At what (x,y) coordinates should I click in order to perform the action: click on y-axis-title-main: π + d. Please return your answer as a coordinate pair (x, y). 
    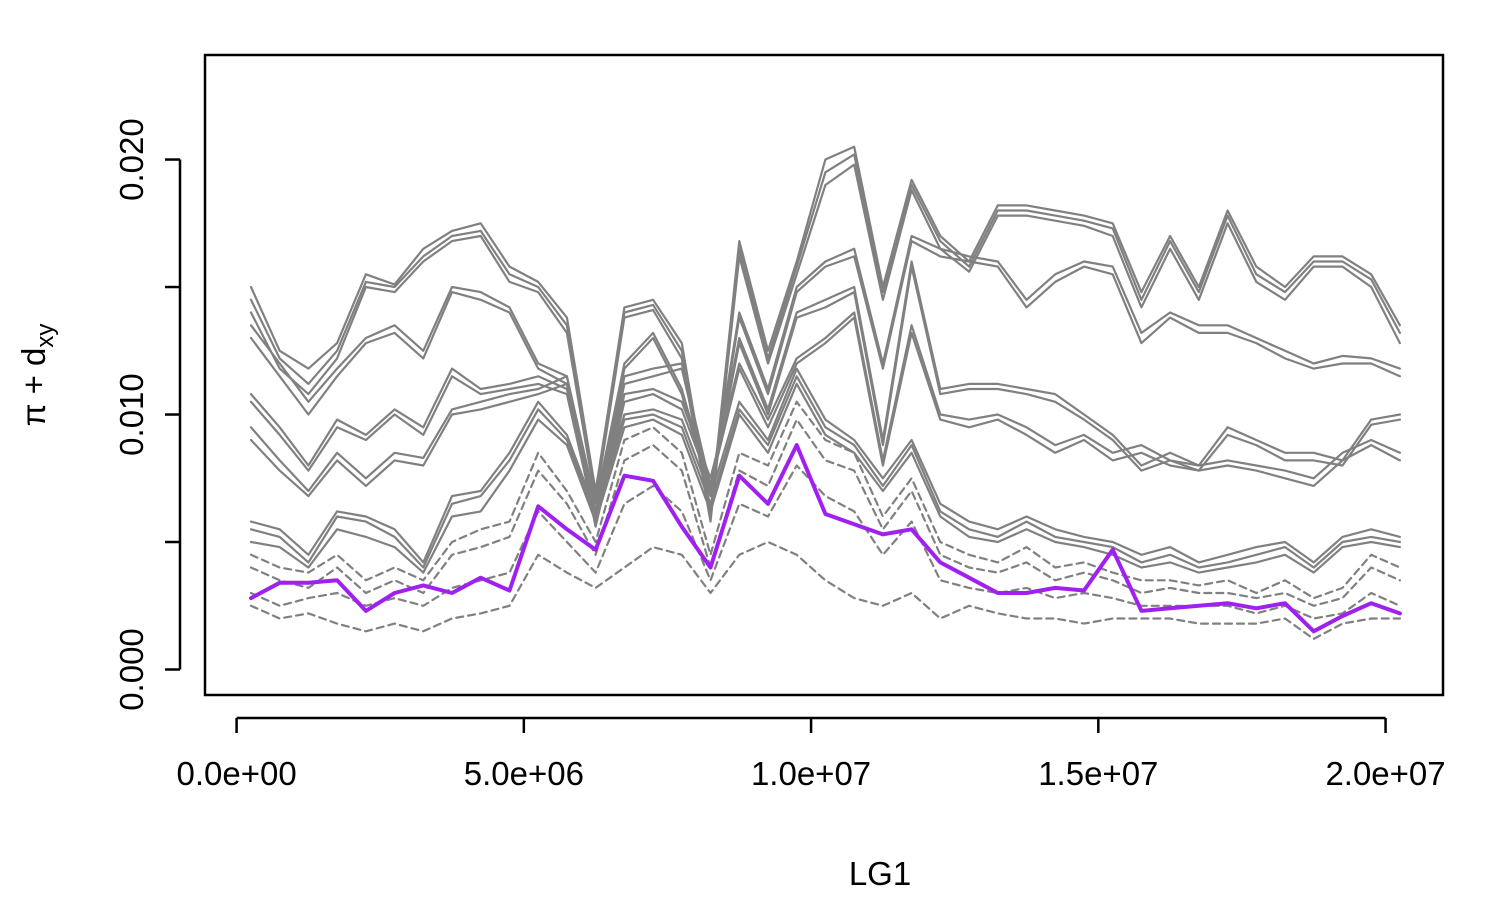
    Looking at the image, I should click on (33, 387).